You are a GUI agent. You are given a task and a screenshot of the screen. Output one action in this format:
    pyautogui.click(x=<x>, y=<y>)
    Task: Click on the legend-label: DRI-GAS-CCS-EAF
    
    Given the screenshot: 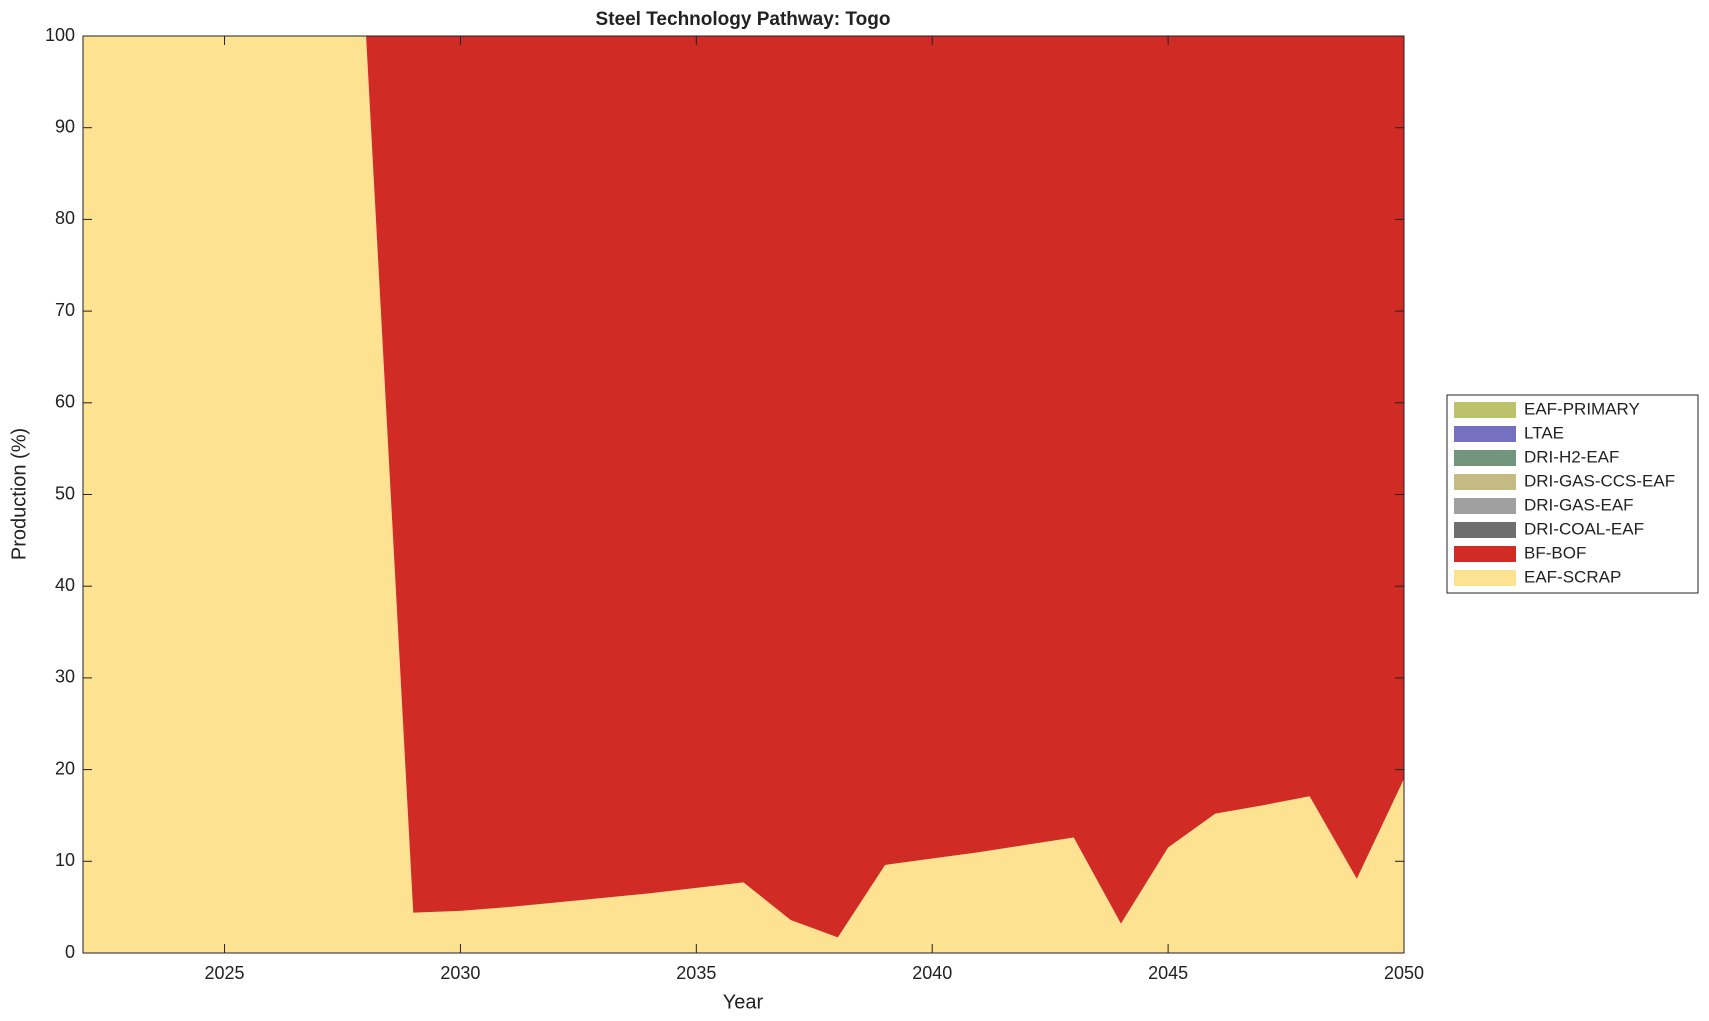 What is the action you would take?
    pyautogui.click(x=1599, y=480)
    